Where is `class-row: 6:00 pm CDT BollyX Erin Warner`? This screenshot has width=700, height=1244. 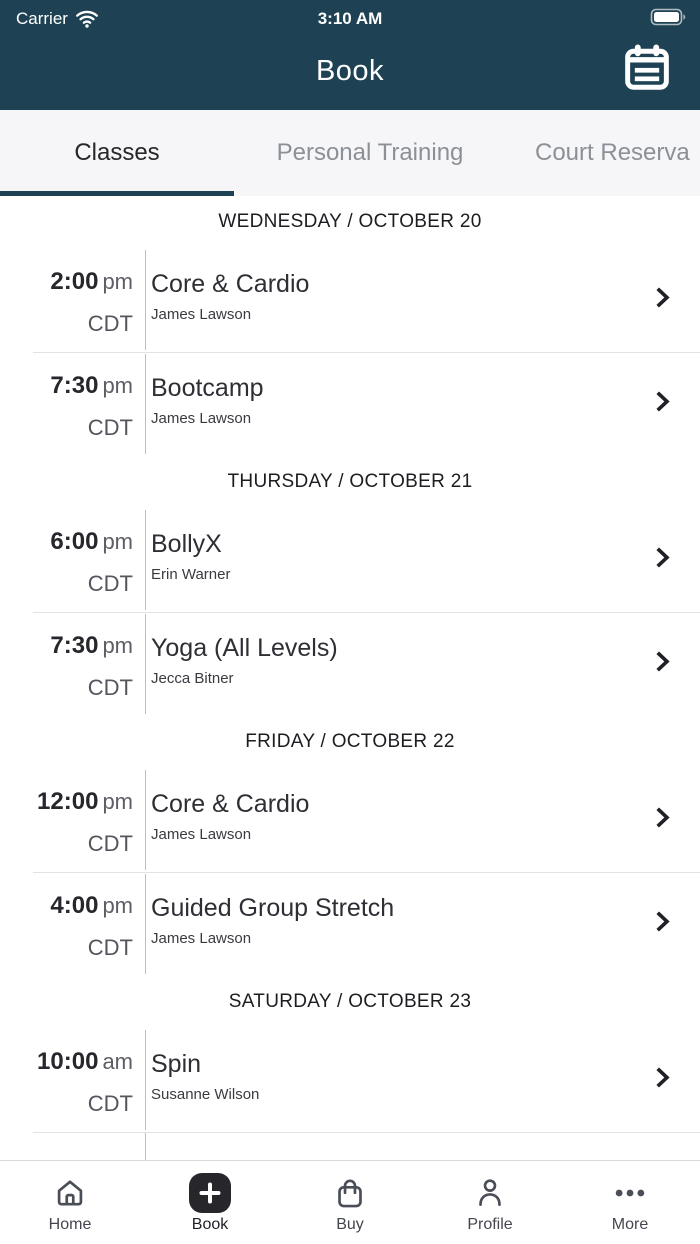
class-row: 6:00 pm CDT BollyX Erin Warner is located at coordinates (350, 560).